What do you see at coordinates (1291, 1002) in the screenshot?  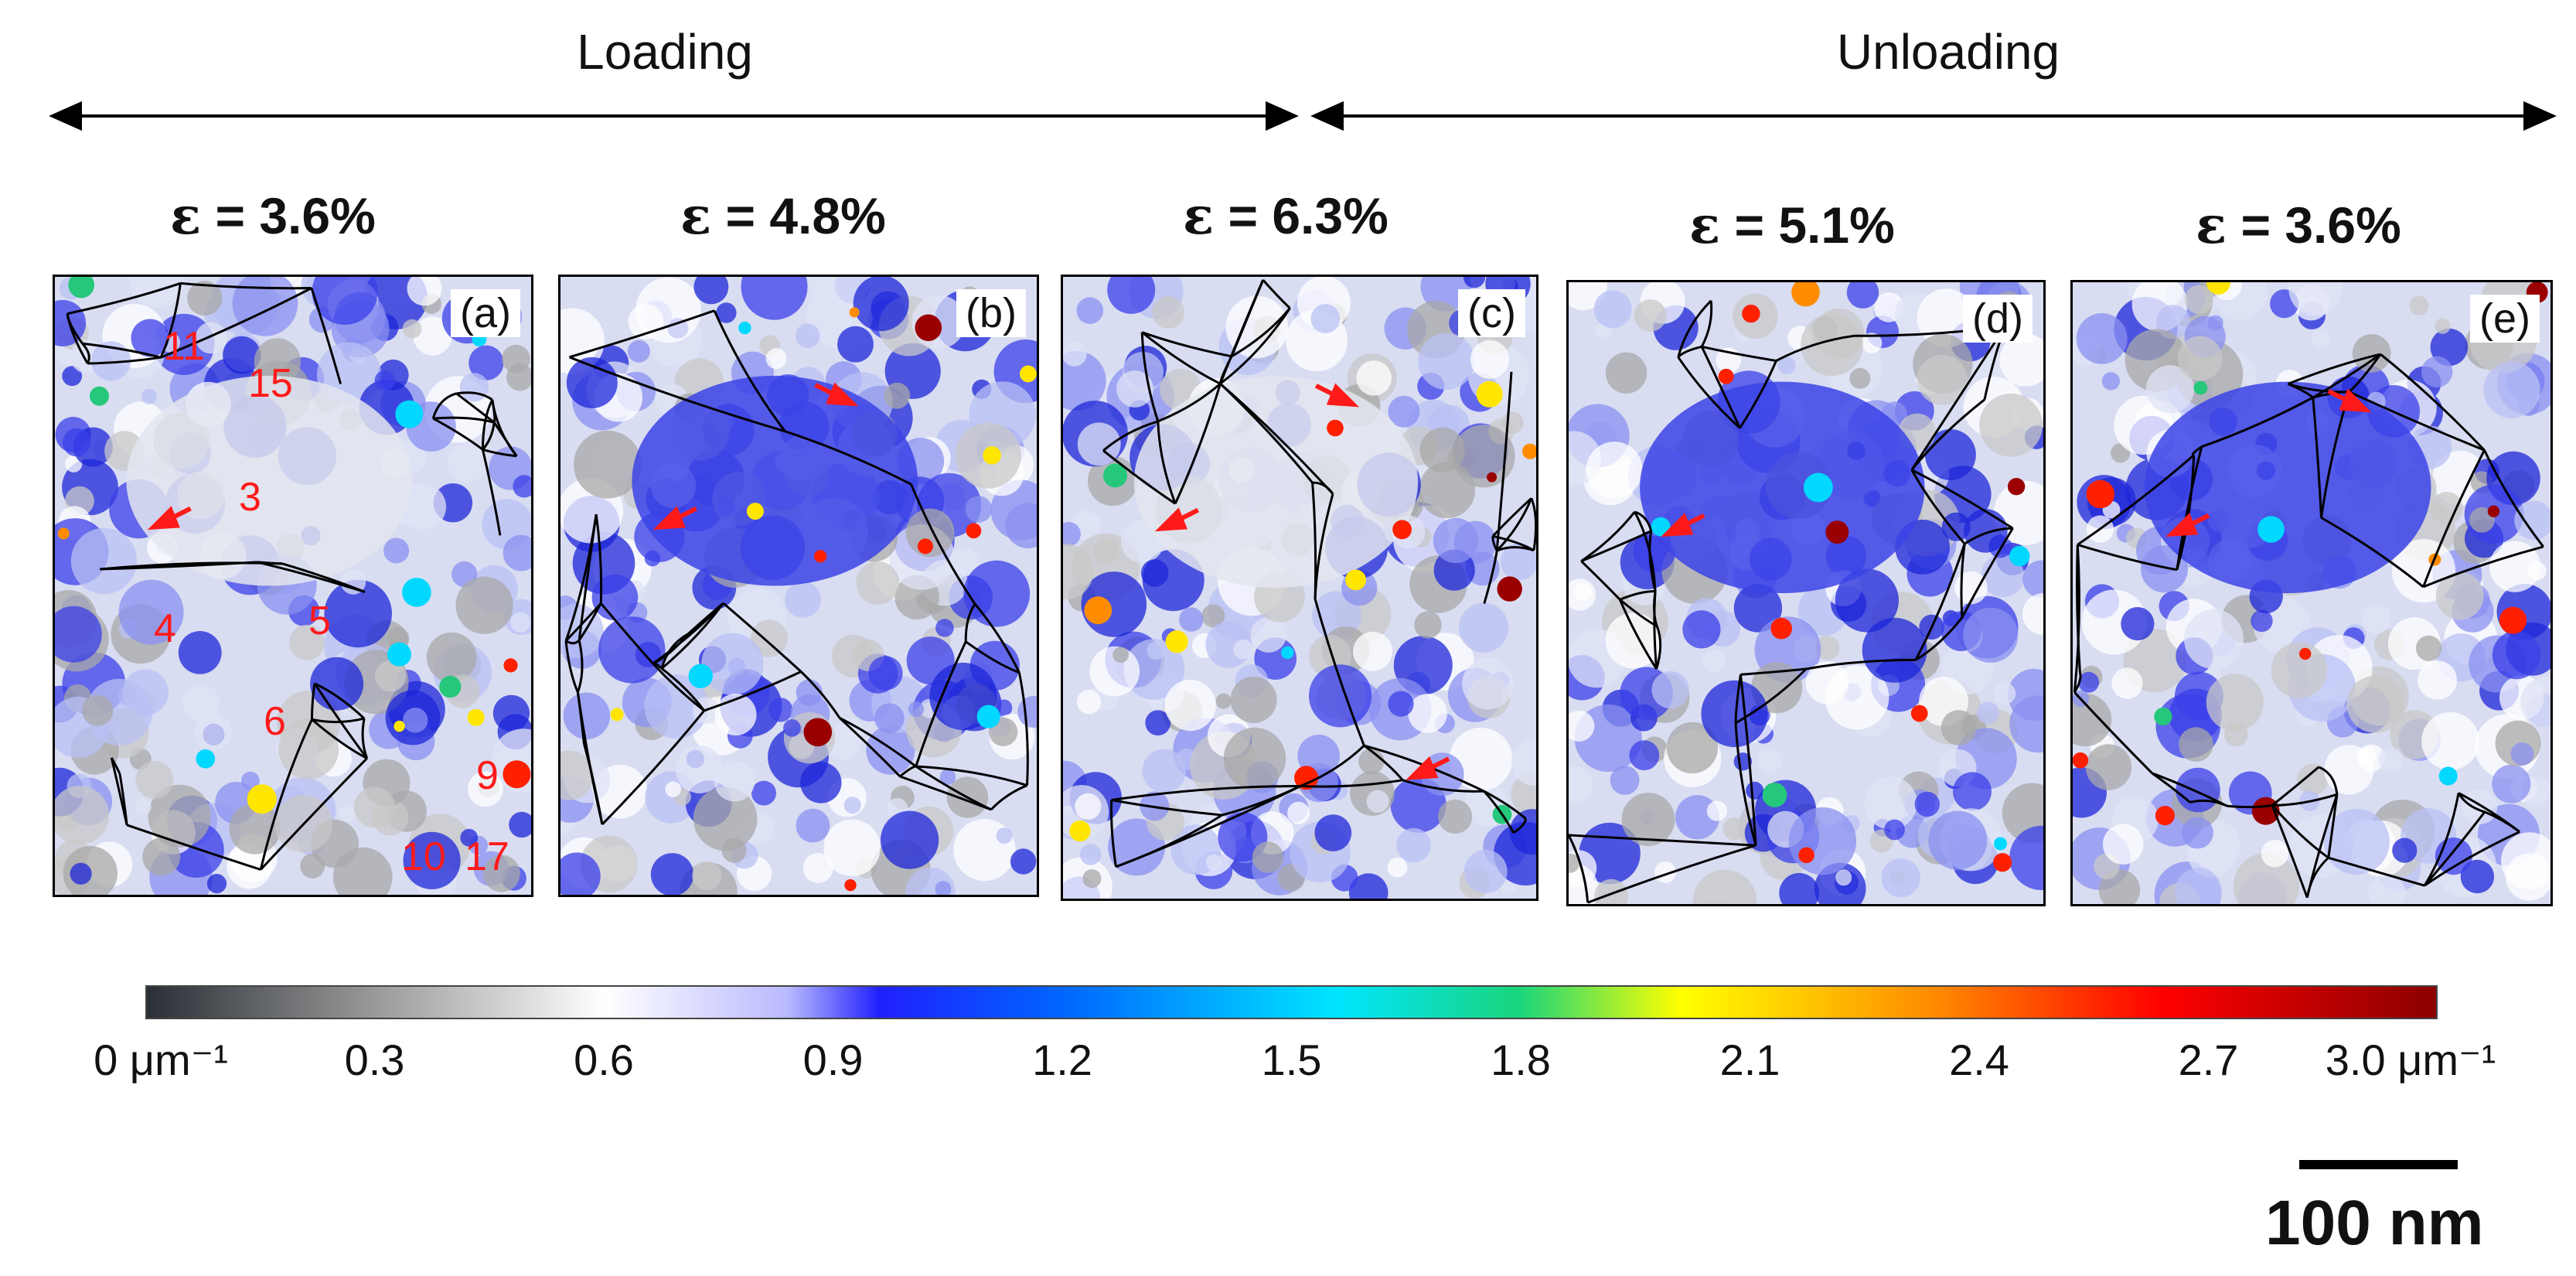 I see `colorbar` at bounding box center [1291, 1002].